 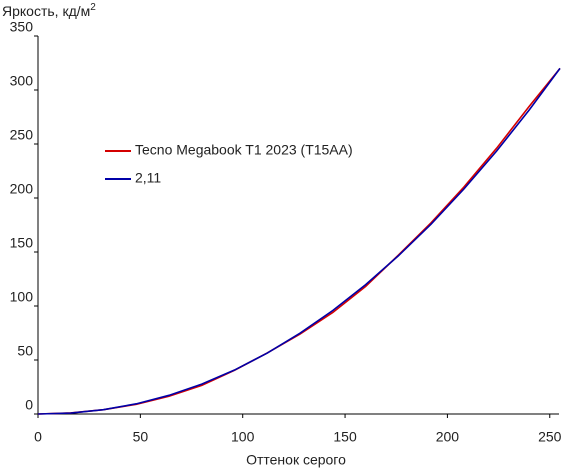 I want to click on legend-label: 2,11, so click(x=148, y=178).